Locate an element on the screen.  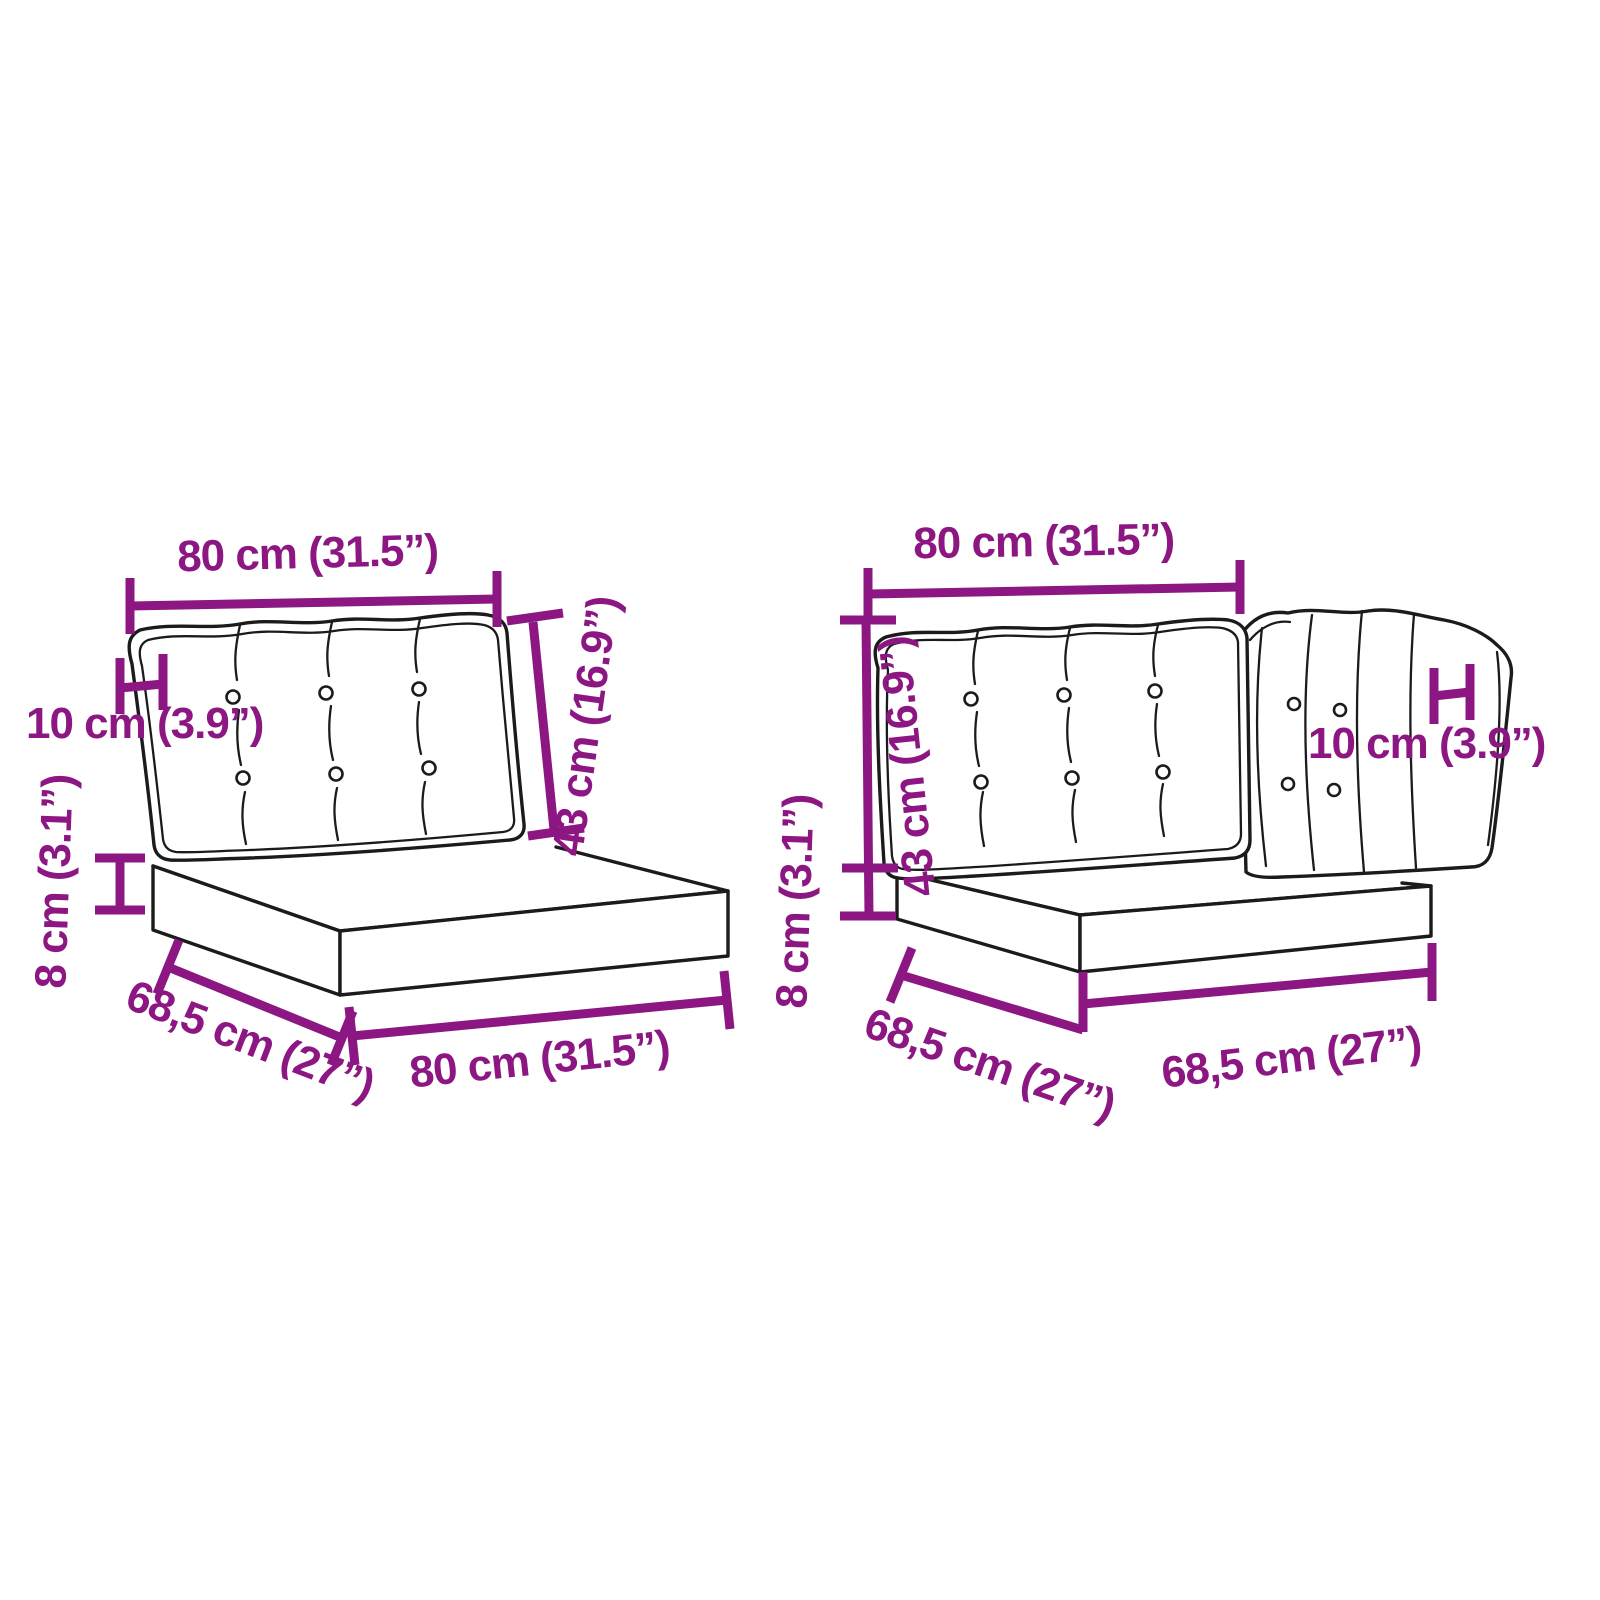
seat-width-label: 80 cm (31.5”) is located at coordinates (539, 1060).